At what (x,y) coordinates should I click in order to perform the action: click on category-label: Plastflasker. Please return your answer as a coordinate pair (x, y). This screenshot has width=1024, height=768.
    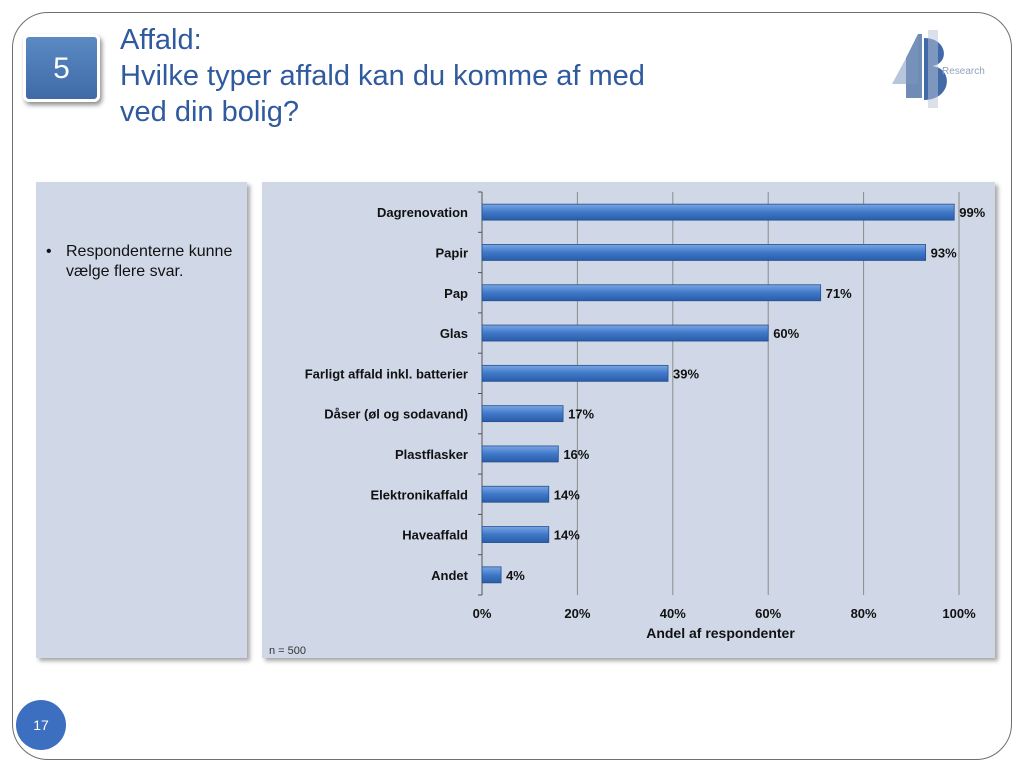
    Looking at the image, I should click on (431, 454).